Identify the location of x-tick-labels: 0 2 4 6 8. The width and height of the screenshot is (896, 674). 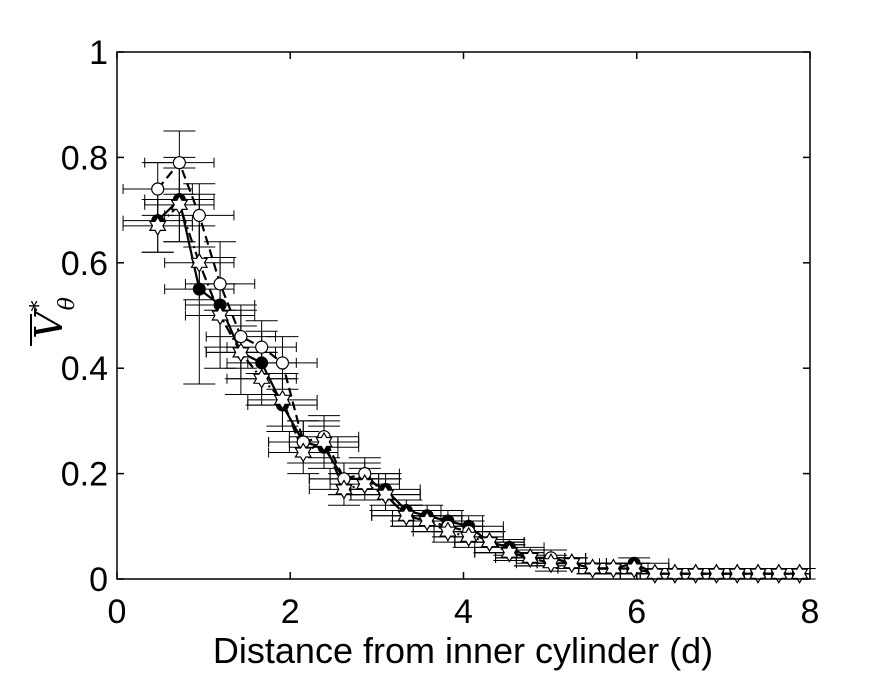
(464, 612).